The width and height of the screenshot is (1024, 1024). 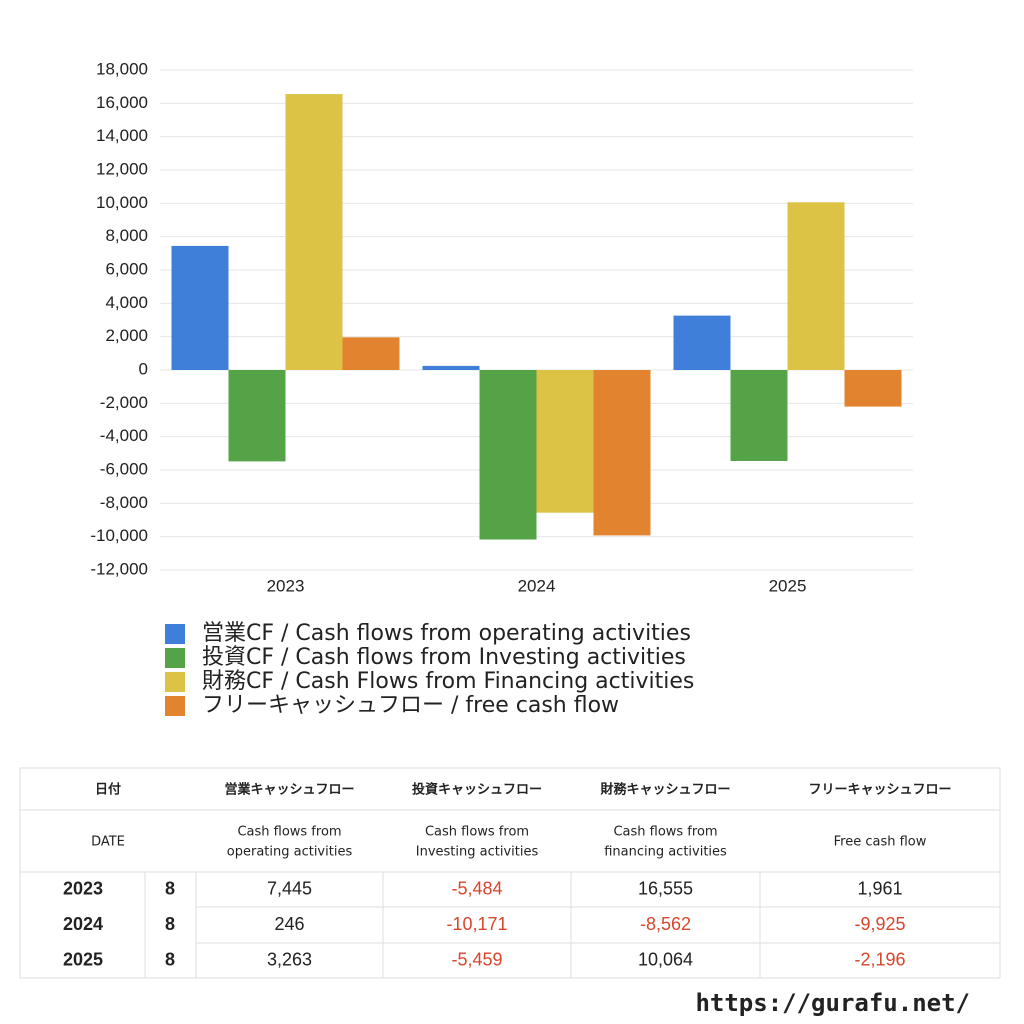 What do you see at coordinates (290, 852) in the screenshot?
I see `header-en: operating activities` at bounding box center [290, 852].